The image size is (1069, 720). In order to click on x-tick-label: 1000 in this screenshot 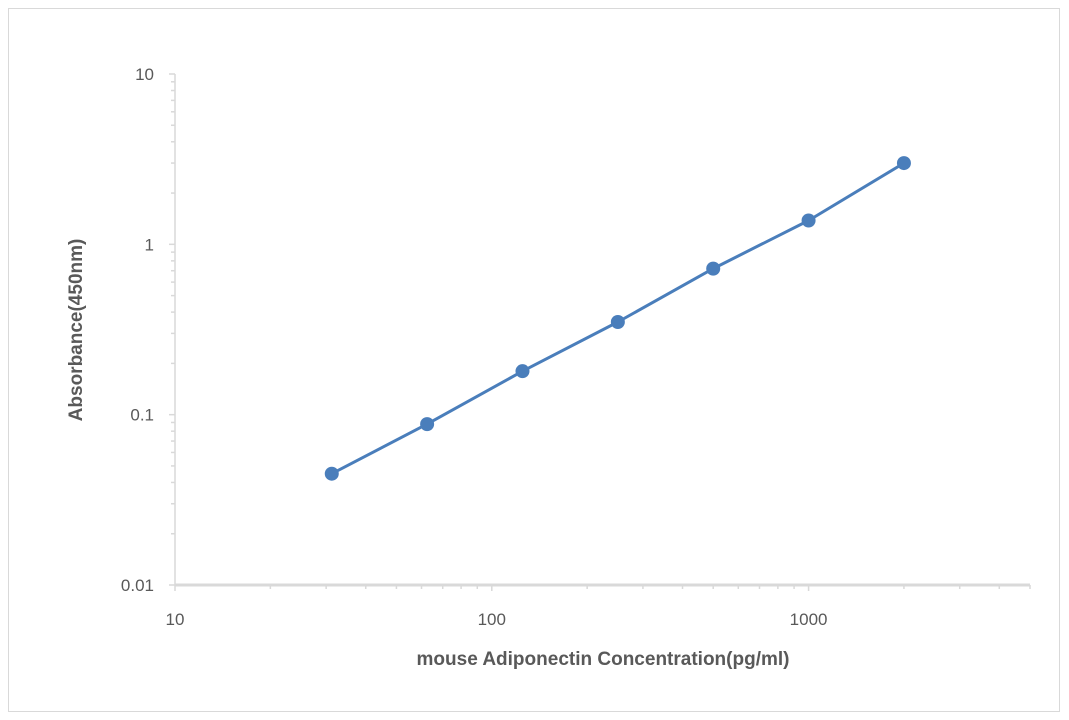, I will do `click(809, 619)`.